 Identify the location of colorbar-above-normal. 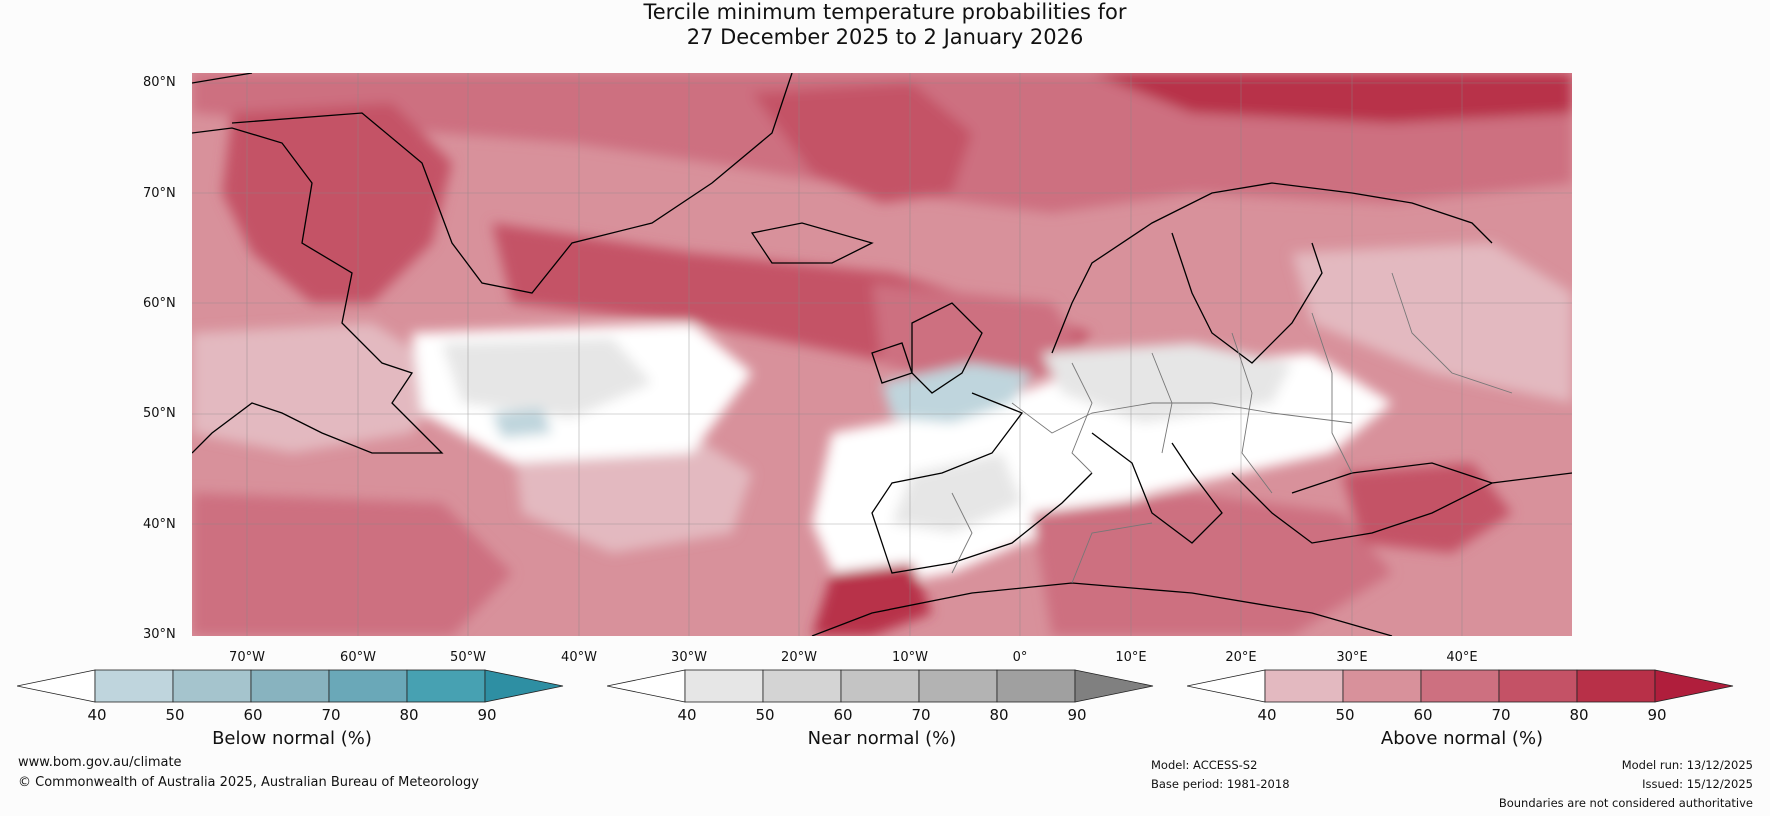
(1460, 686).